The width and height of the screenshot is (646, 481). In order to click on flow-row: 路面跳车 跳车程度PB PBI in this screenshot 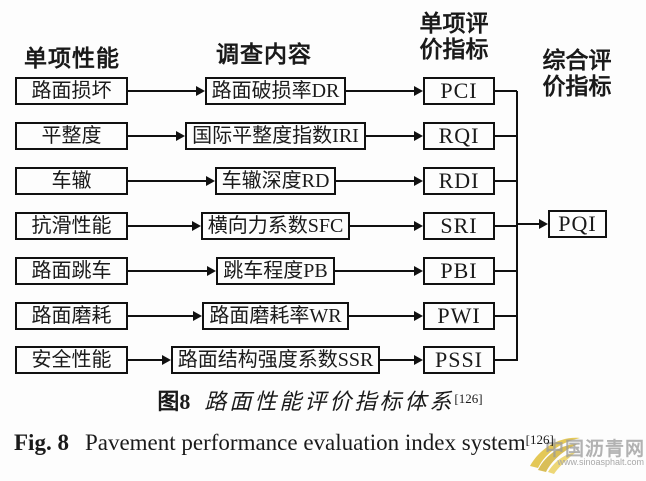, I will do `click(266, 271)`.